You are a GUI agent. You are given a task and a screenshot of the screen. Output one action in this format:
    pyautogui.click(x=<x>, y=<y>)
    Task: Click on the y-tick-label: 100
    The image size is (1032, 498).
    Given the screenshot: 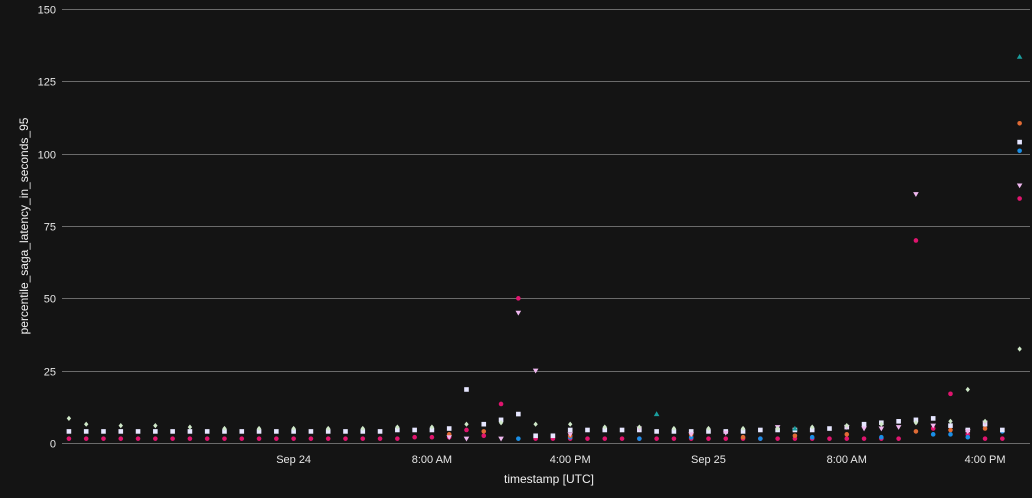 What is the action you would take?
    pyautogui.click(x=47, y=156)
    